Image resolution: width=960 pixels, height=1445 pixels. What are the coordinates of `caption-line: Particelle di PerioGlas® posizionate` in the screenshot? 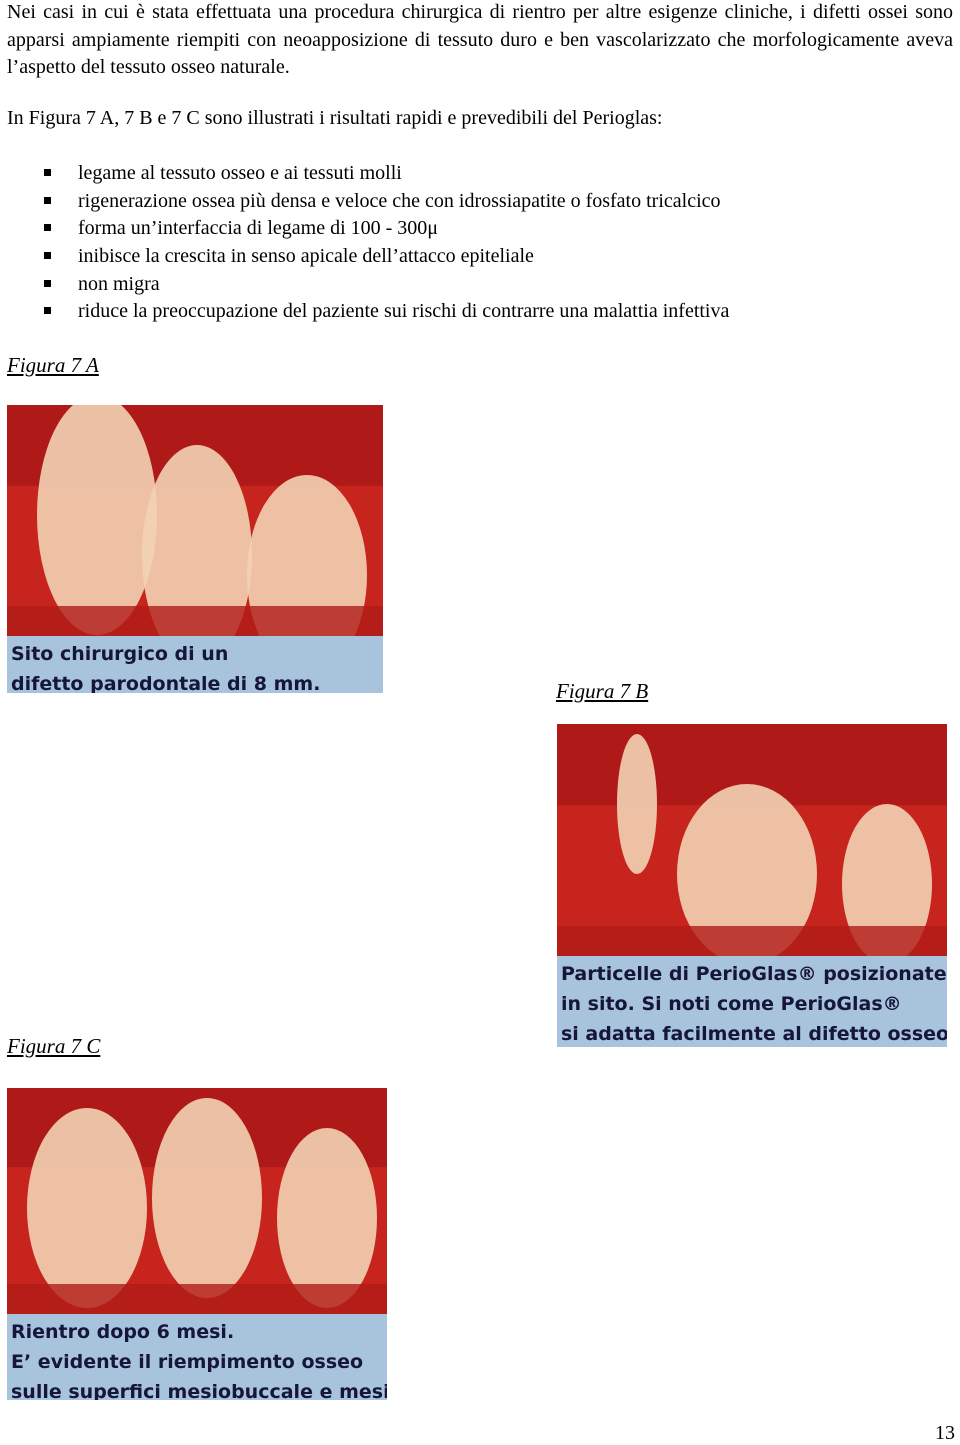 It's located at (754, 974).